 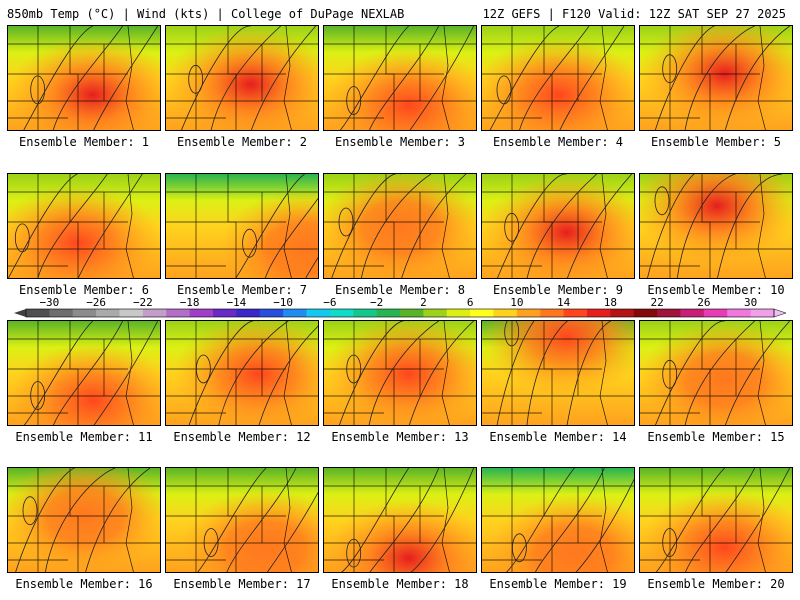 I want to click on colorbar-tick-label: 10, so click(x=516, y=302).